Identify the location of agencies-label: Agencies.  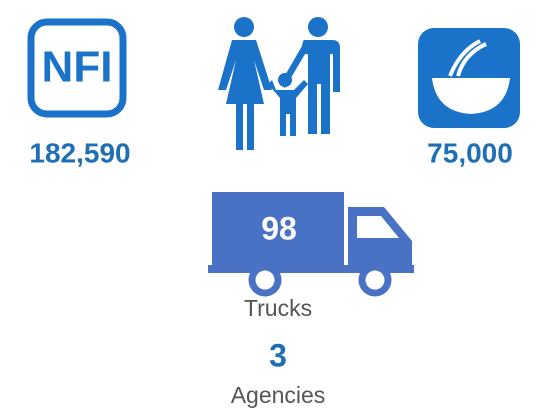
(278, 395).